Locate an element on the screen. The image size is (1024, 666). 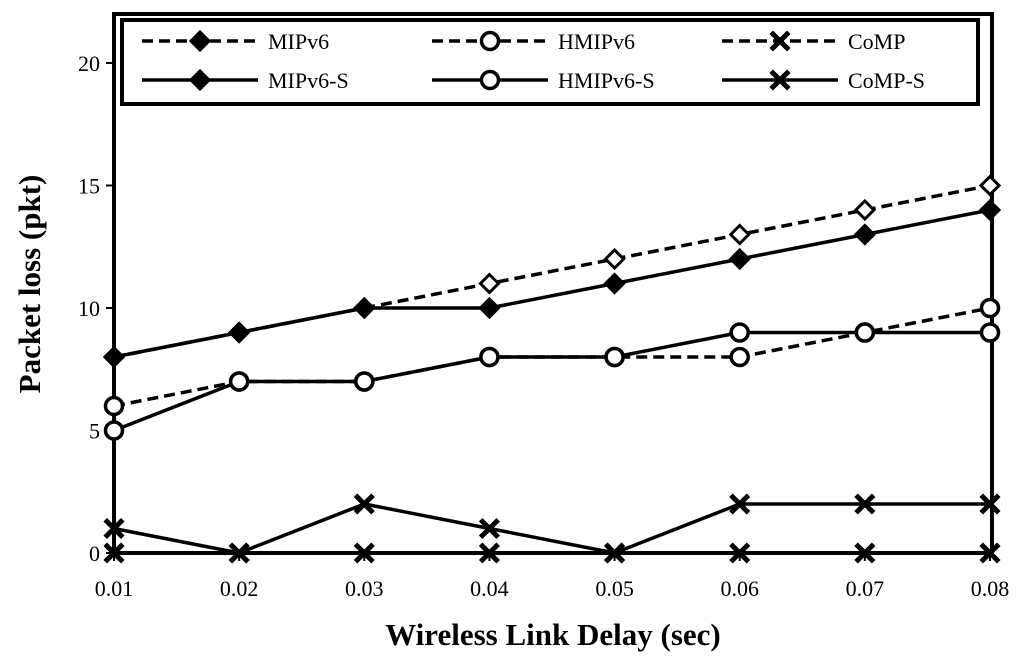
x-tick-label: 0.07 is located at coordinates (865, 588).